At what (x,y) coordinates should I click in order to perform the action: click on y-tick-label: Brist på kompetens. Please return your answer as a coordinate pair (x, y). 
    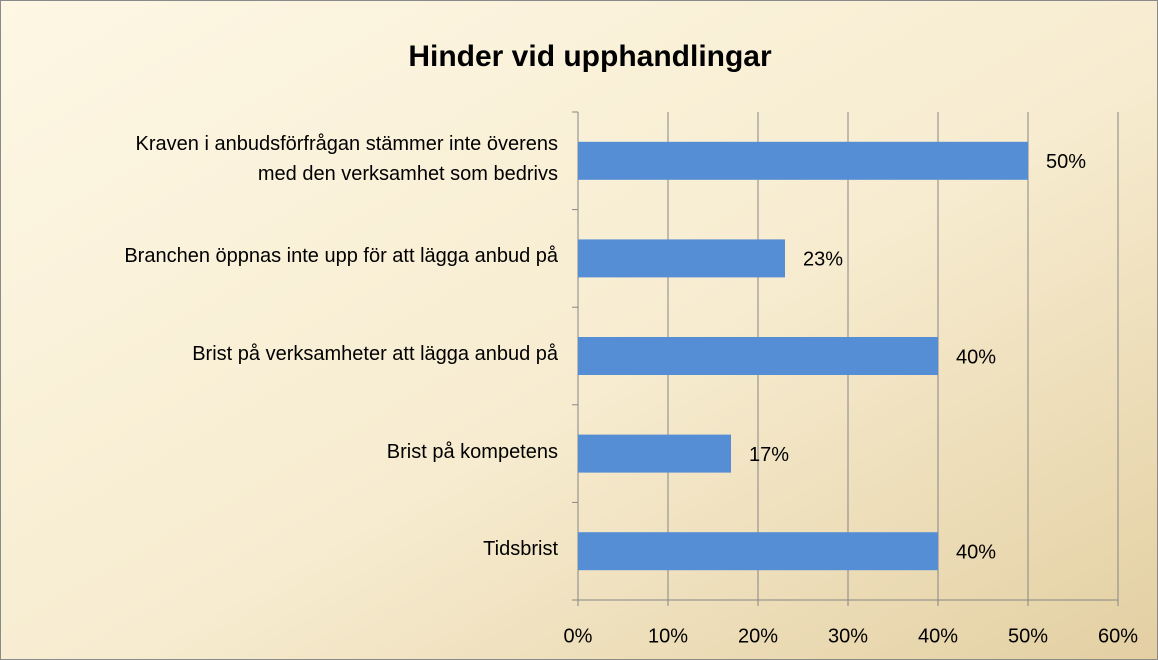
    Looking at the image, I should click on (472, 451).